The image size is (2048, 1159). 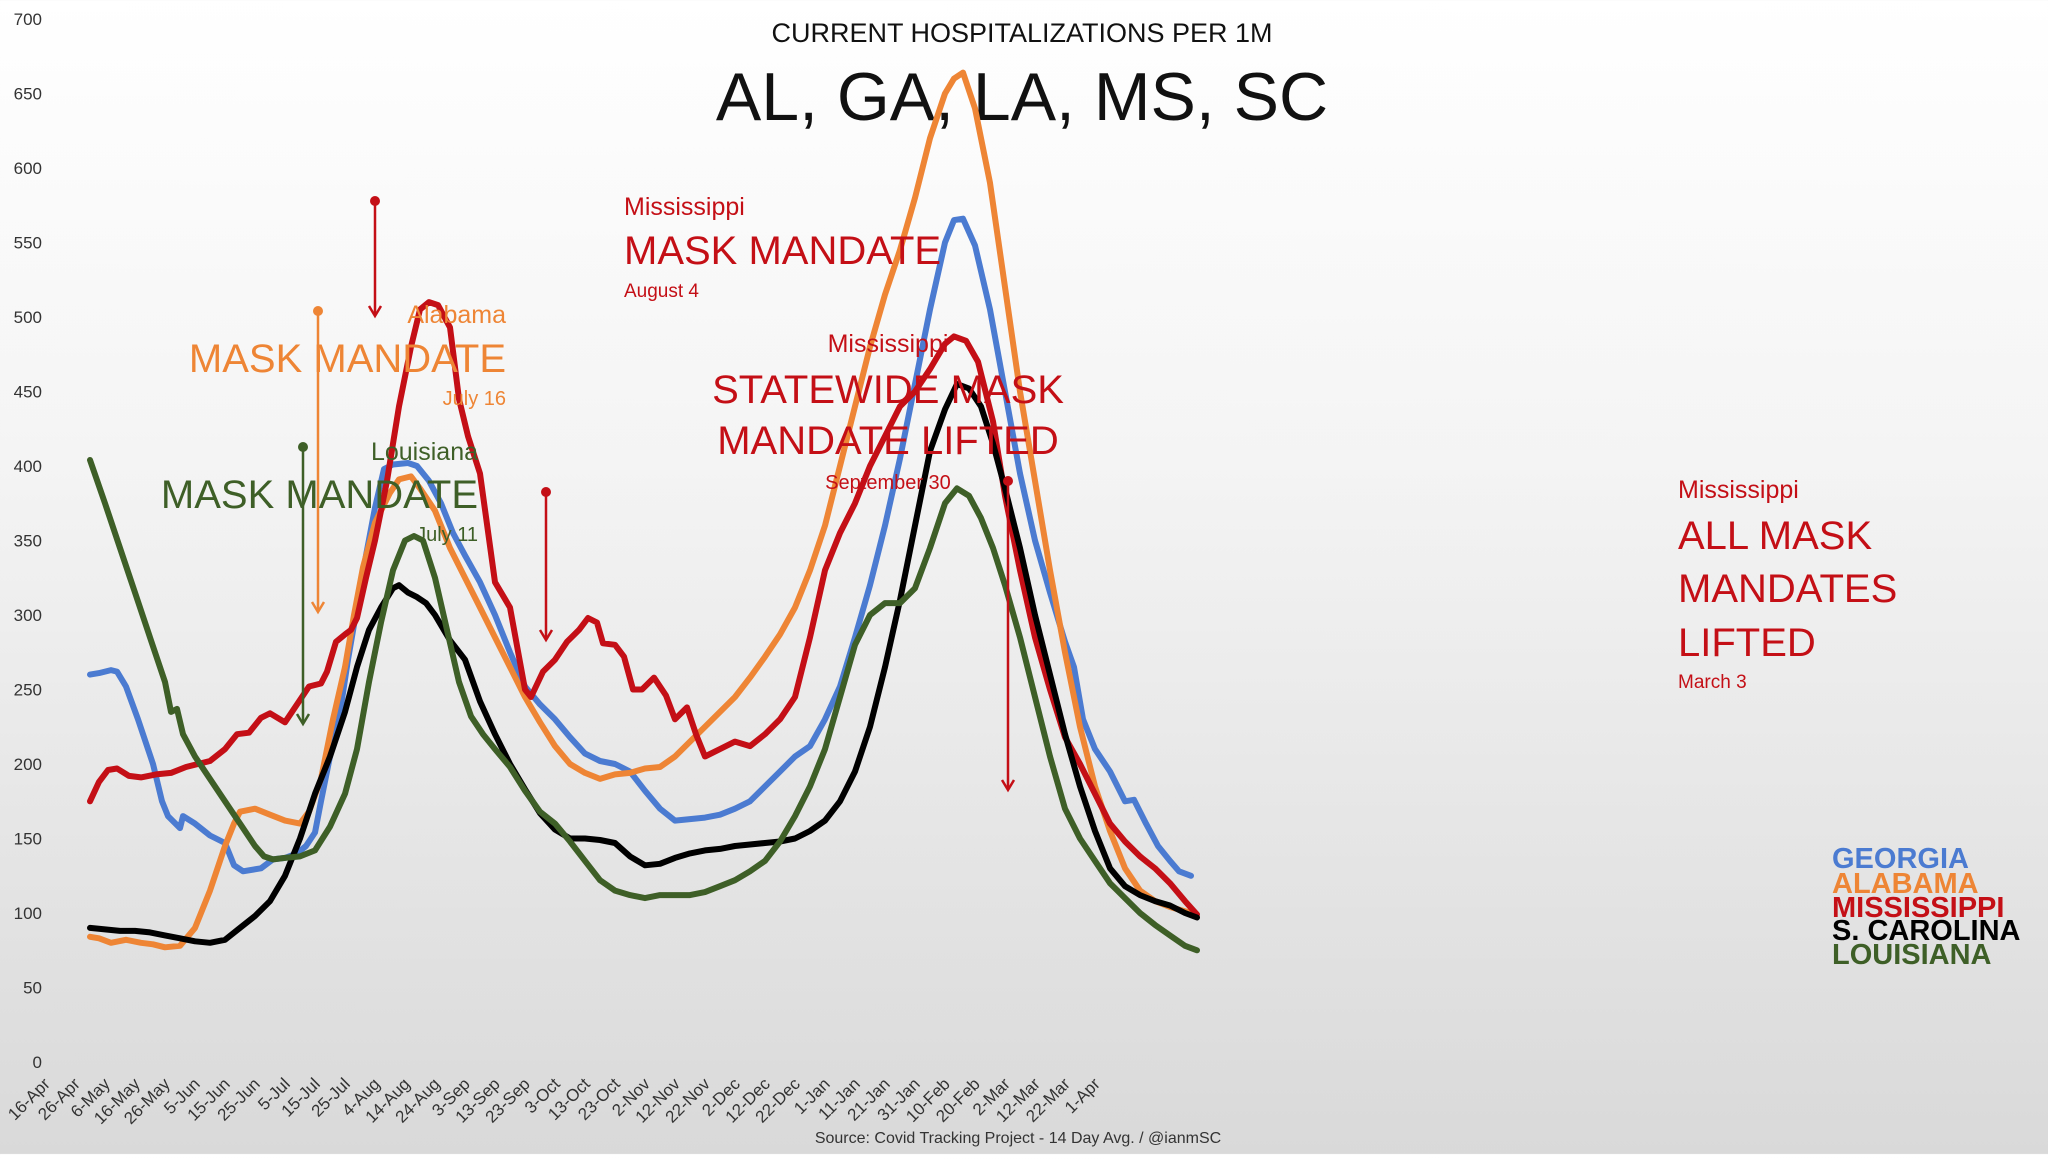 I want to click on annotation-date: July 11, so click(x=447, y=535).